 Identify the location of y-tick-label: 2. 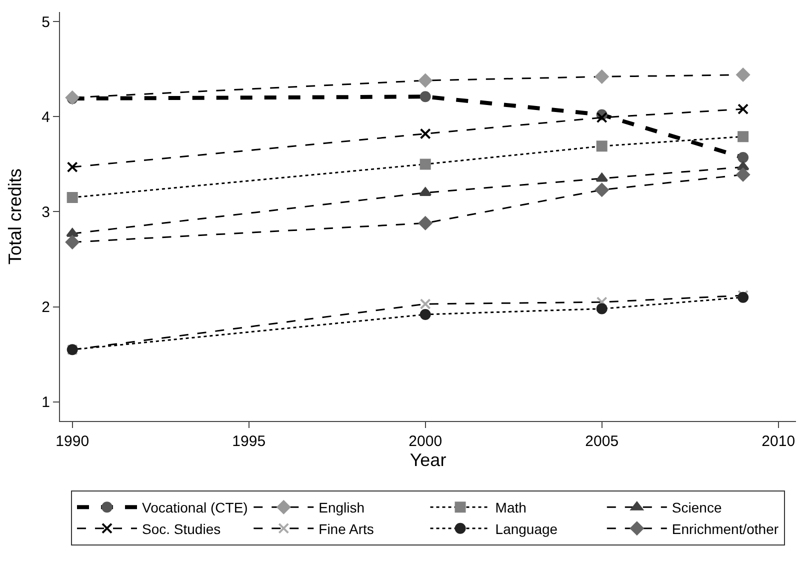
(46, 307).